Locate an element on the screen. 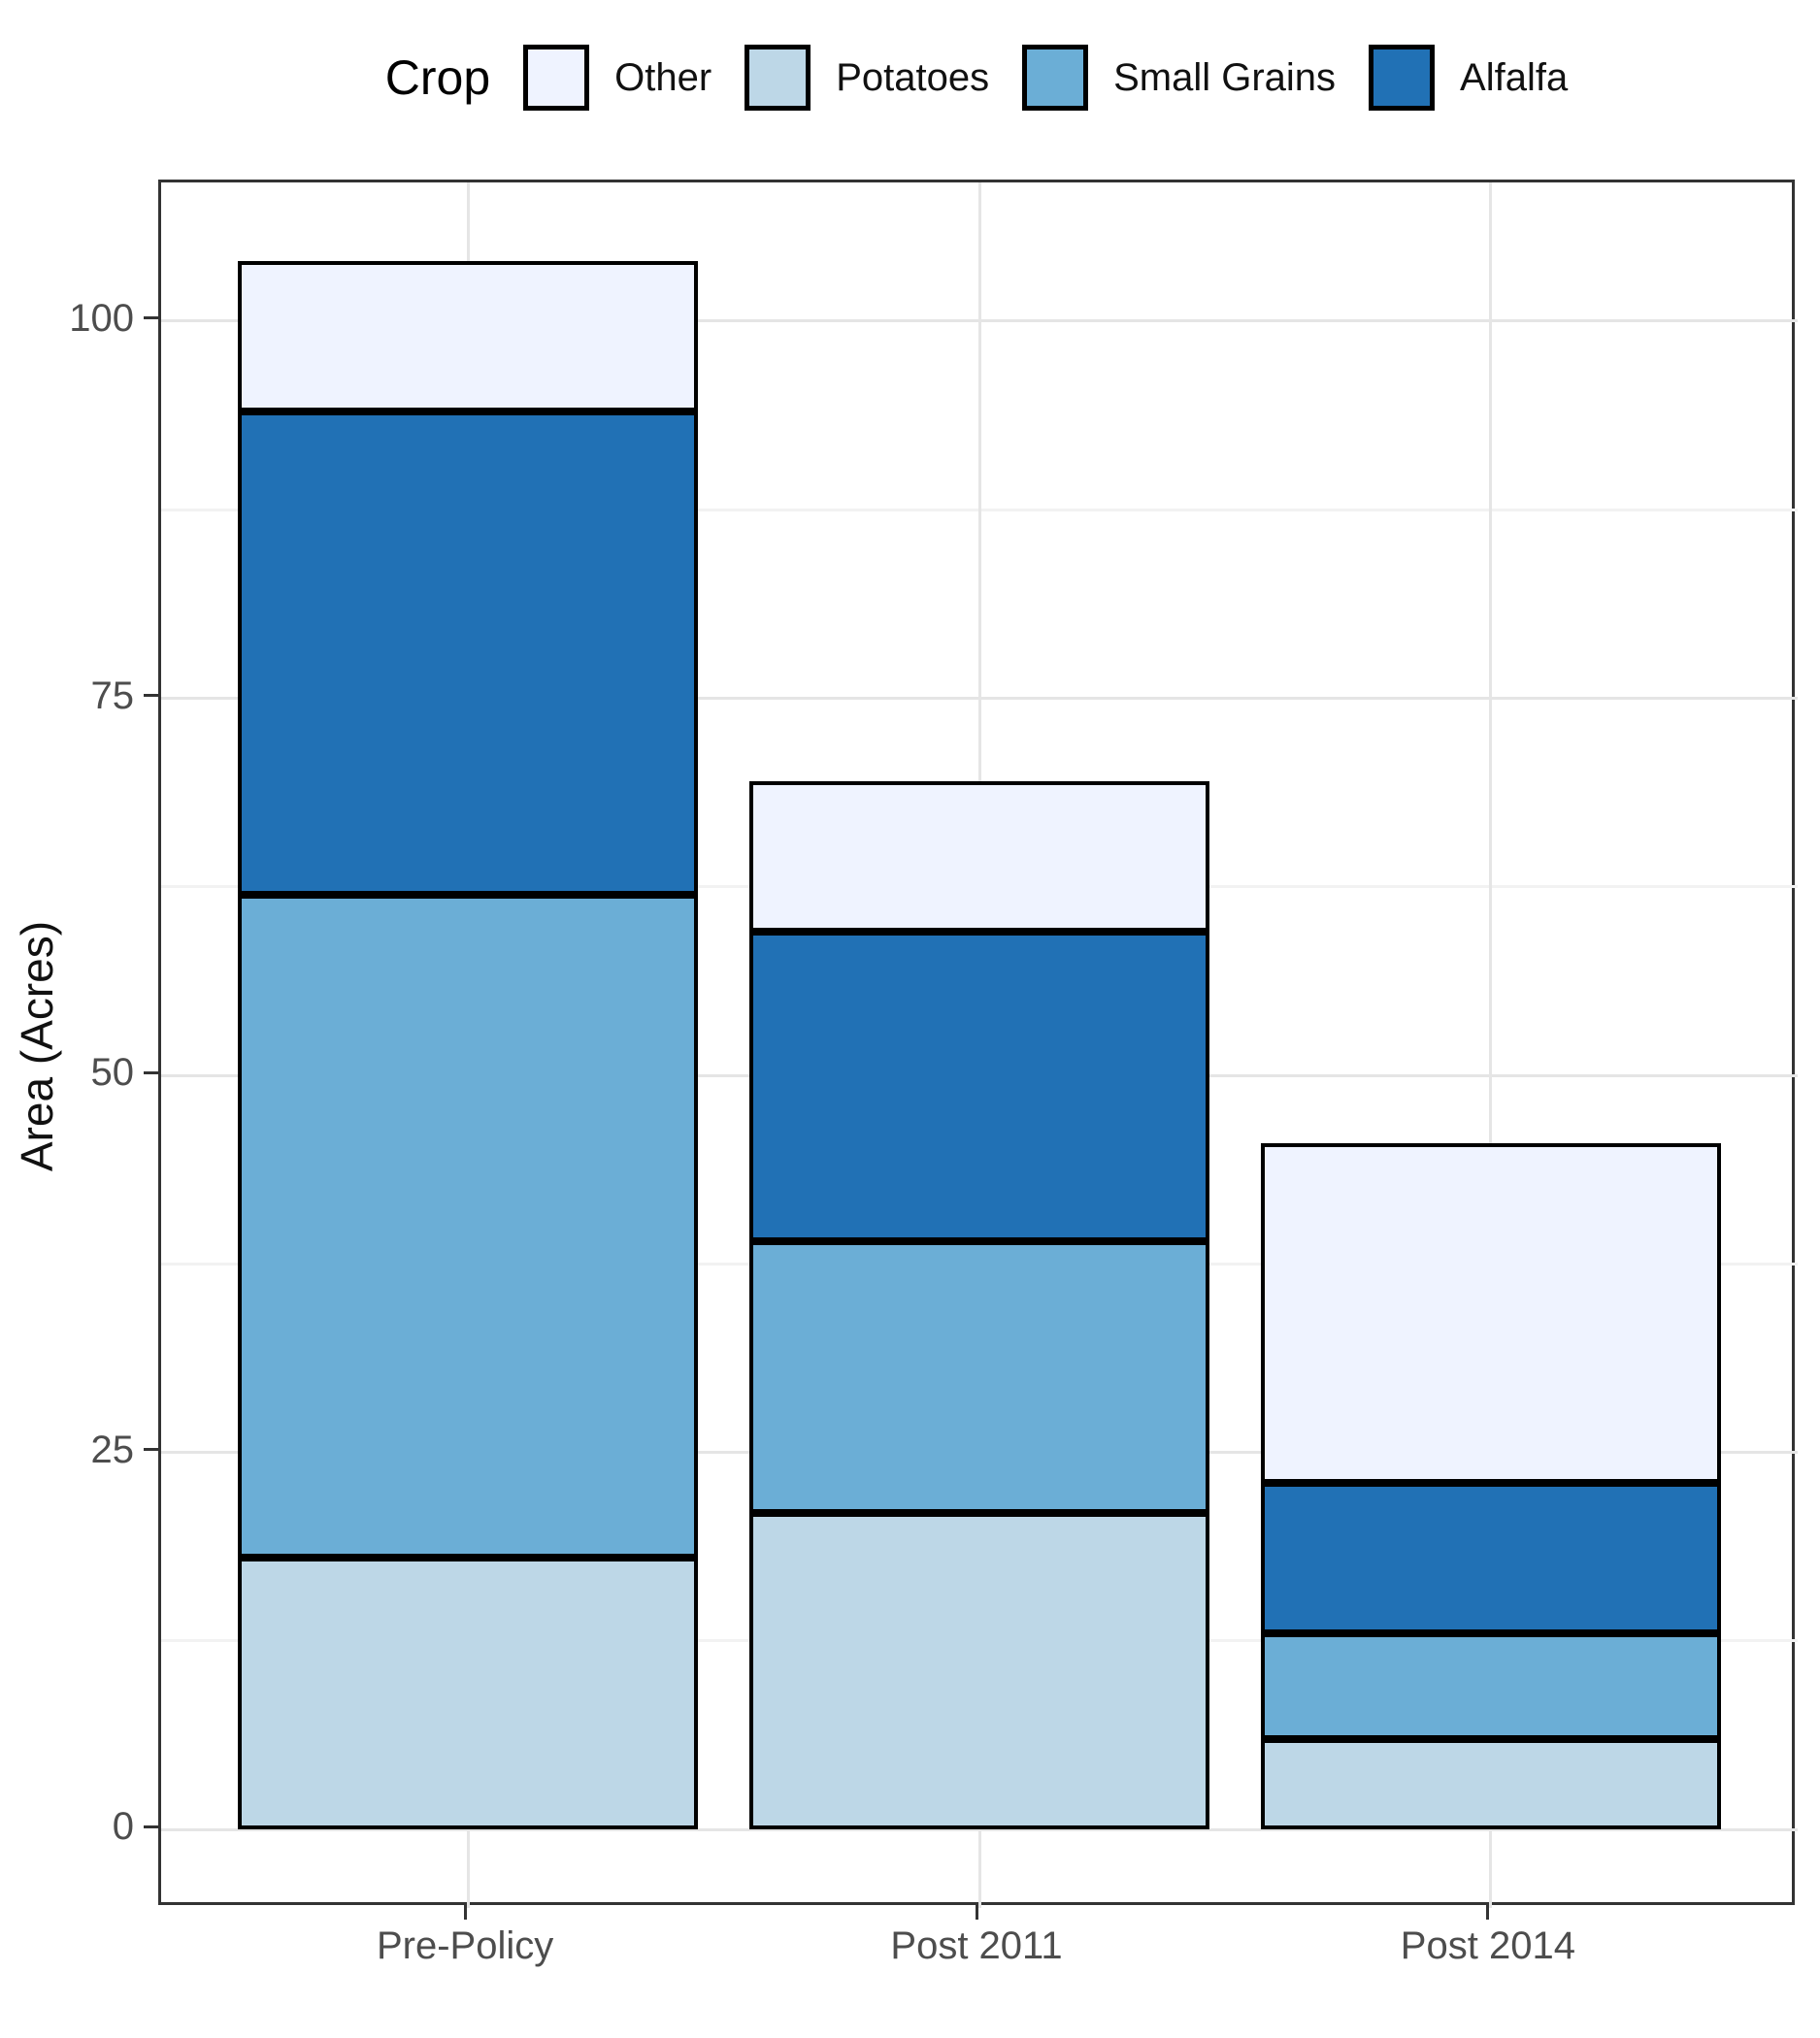 This screenshot has width=1820, height=2038. legend: Crop Other Potatoes Small Grains Alfalfa is located at coordinates (976, 77).